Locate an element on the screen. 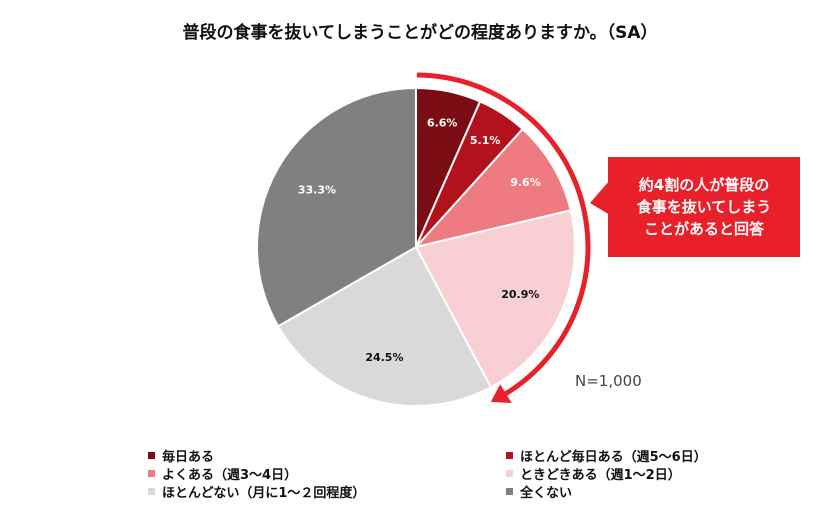 This screenshot has width=840, height=511. legend-item-2: よくある（週3～4日） is located at coordinates (222, 473).